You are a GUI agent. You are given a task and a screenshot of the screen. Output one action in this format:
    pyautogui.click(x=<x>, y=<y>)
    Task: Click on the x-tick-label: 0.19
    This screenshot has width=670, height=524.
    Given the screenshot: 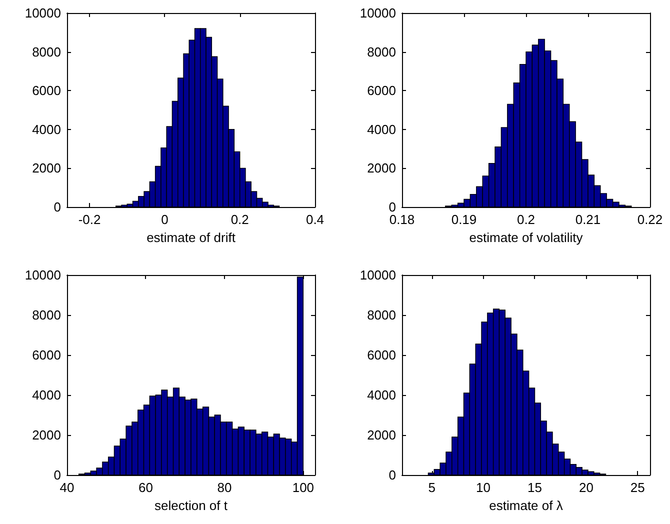 What is the action you would take?
    pyautogui.click(x=464, y=219)
    